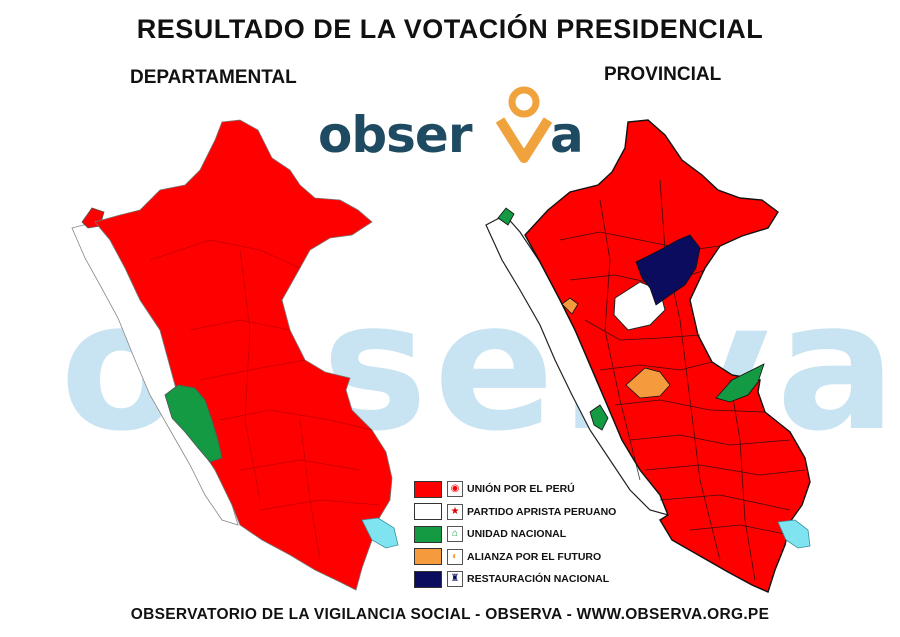 This screenshot has height=637, width=900. Describe the element at coordinates (599, 417) in the screenshot. I see `prov-region-green-coast` at that location.